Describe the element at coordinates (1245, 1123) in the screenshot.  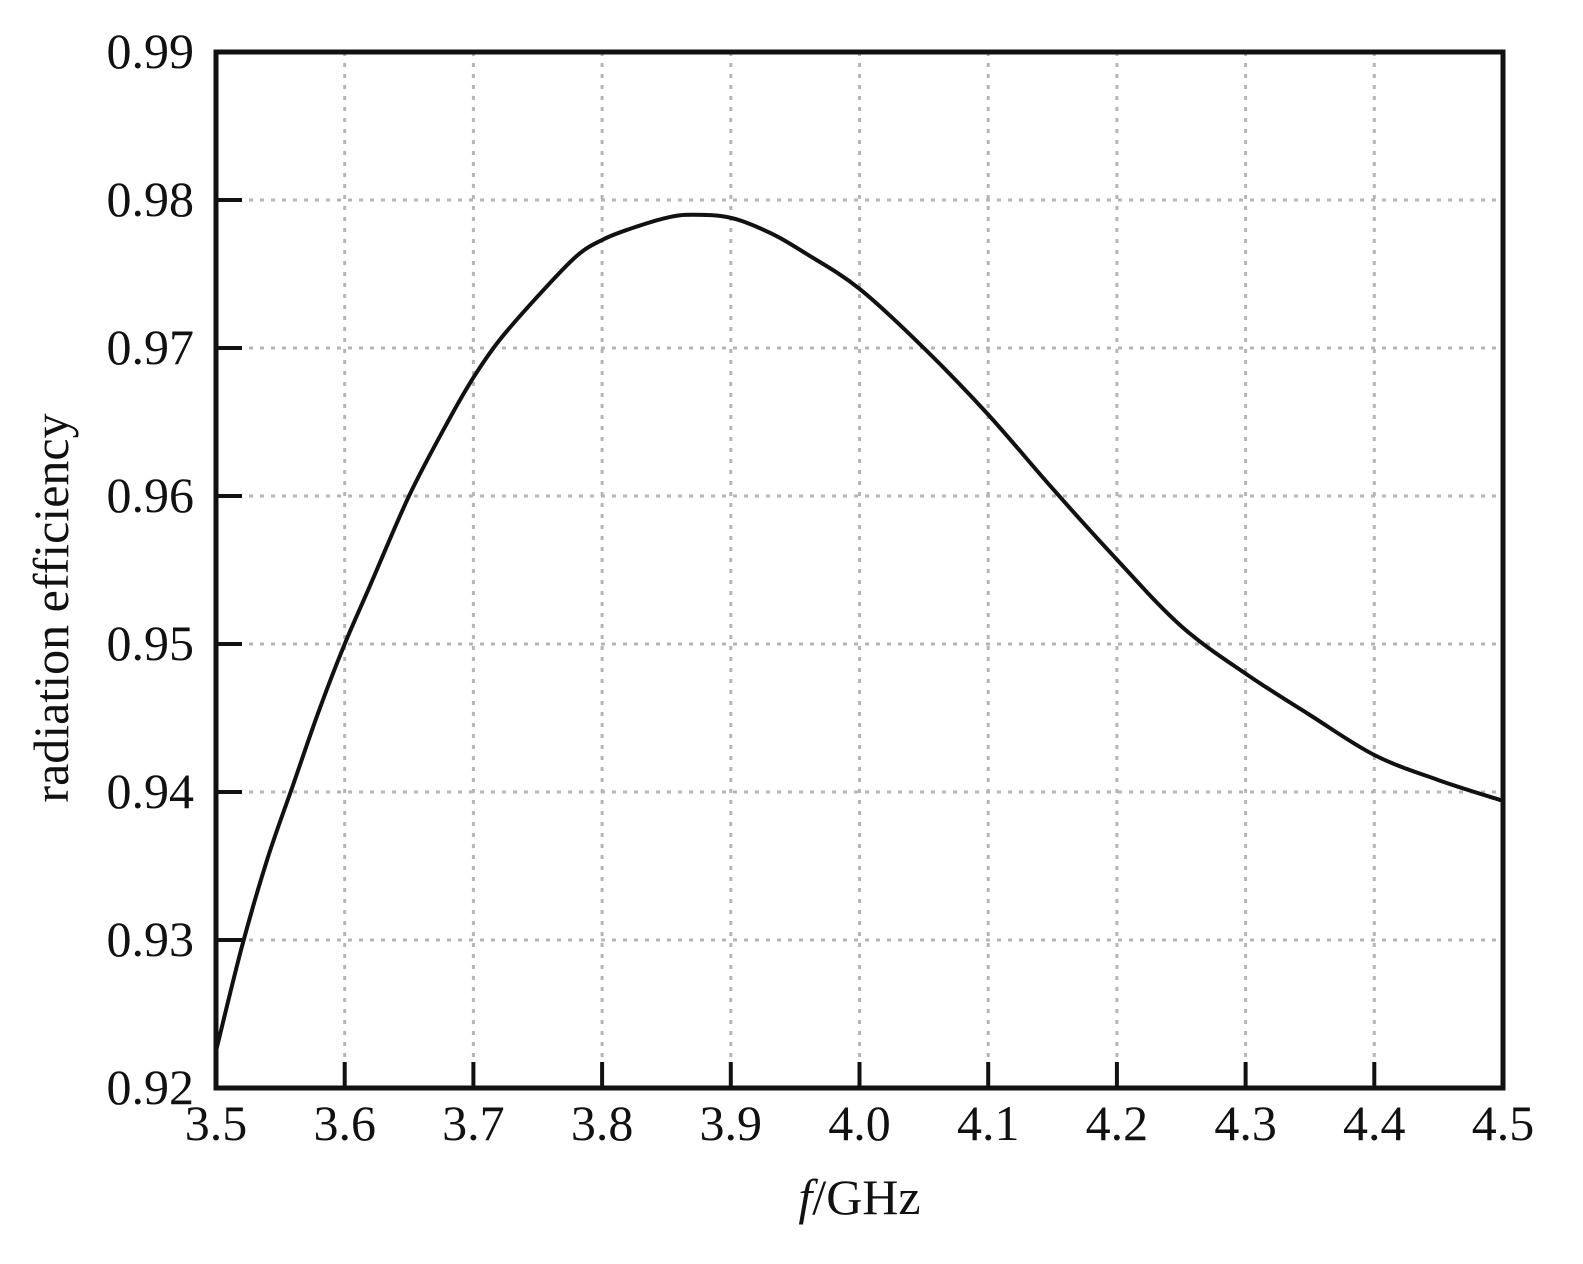
I see `x-tick-label: 4.3` at that location.